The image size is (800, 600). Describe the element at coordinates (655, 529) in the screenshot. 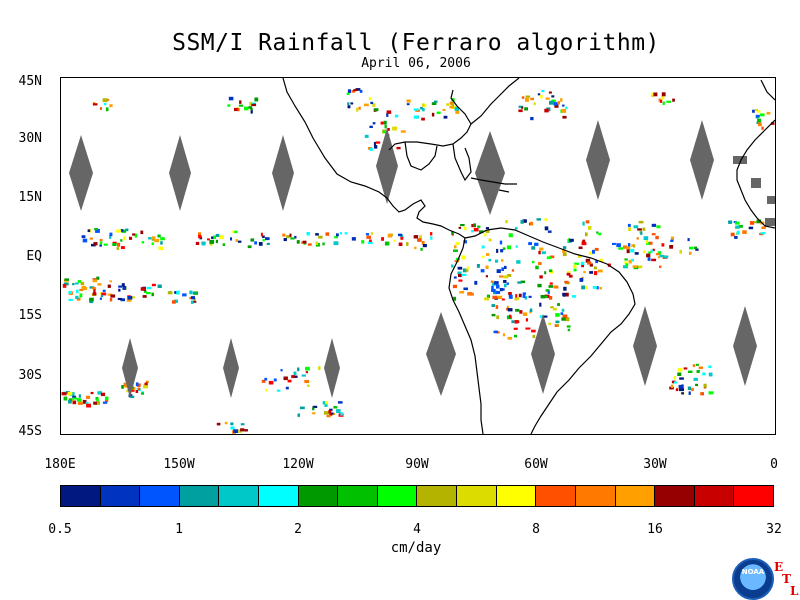

I see `colorbar-label: 16` at that location.